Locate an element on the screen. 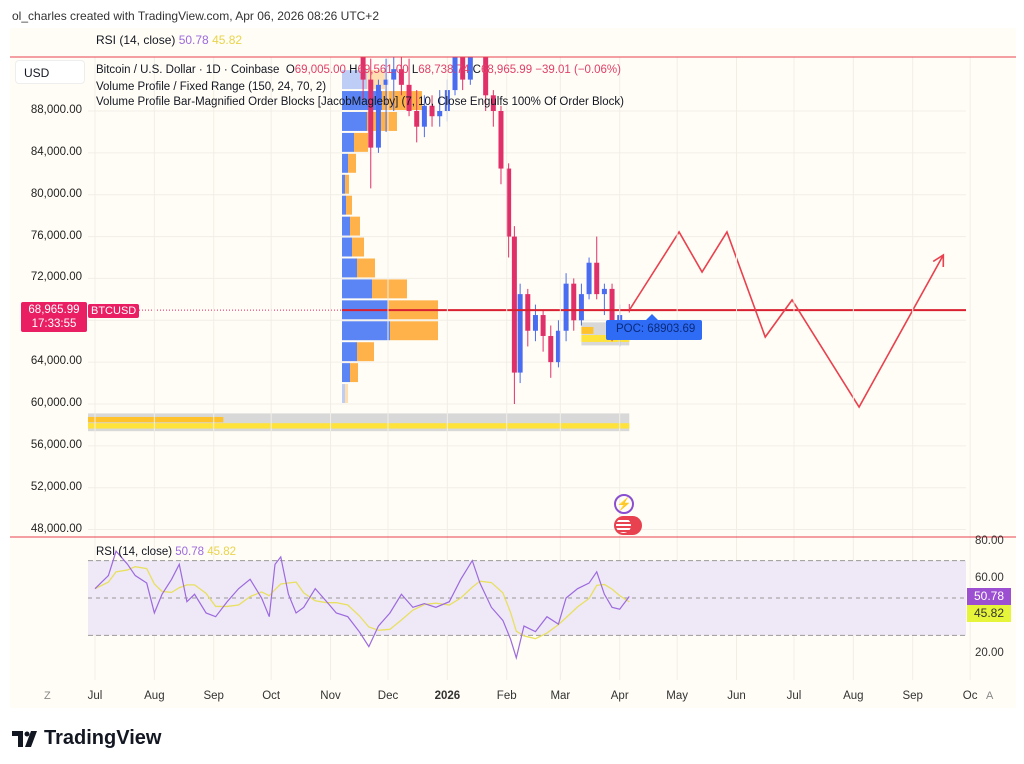  header-rsi-legend: RSI (14, close) 50.78 45.82 is located at coordinates (169, 40).